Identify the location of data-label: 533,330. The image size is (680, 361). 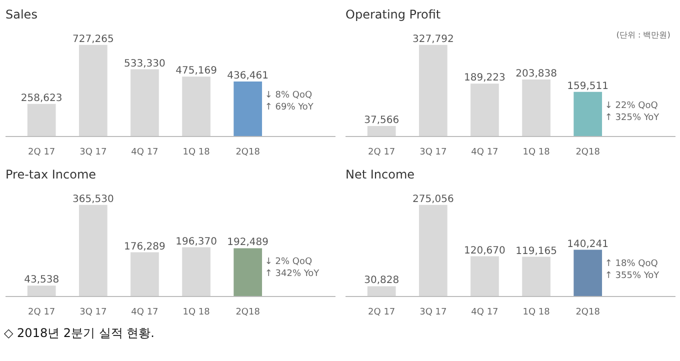
(145, 64).